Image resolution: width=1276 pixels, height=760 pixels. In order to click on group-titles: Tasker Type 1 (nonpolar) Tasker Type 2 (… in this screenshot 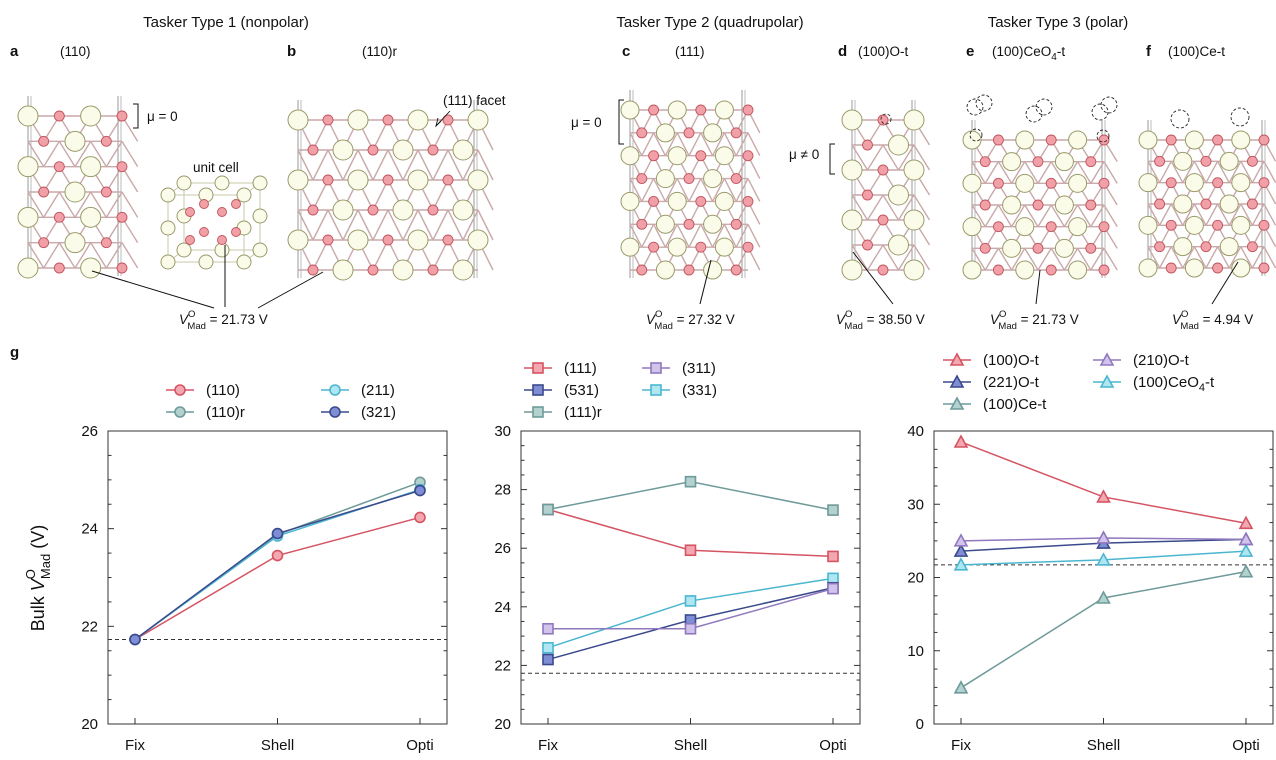, I will do `click(635, 22)`.